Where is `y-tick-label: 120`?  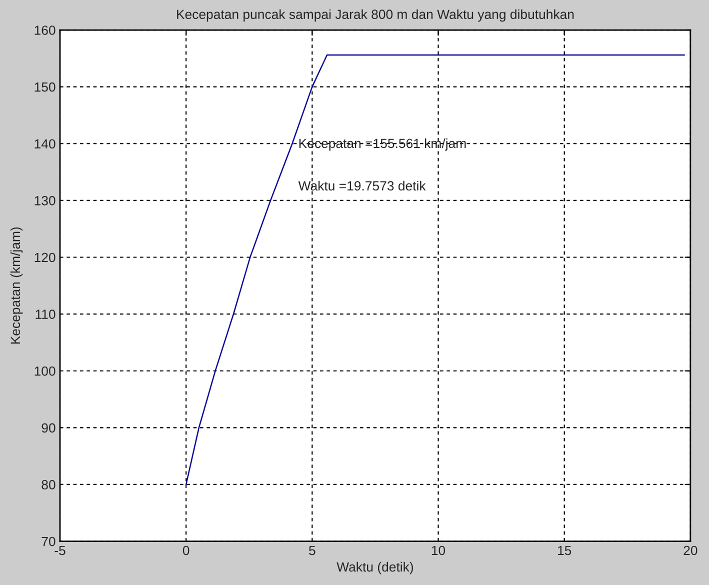 y-tick-label: 120 is located at coordinates (45, 257).